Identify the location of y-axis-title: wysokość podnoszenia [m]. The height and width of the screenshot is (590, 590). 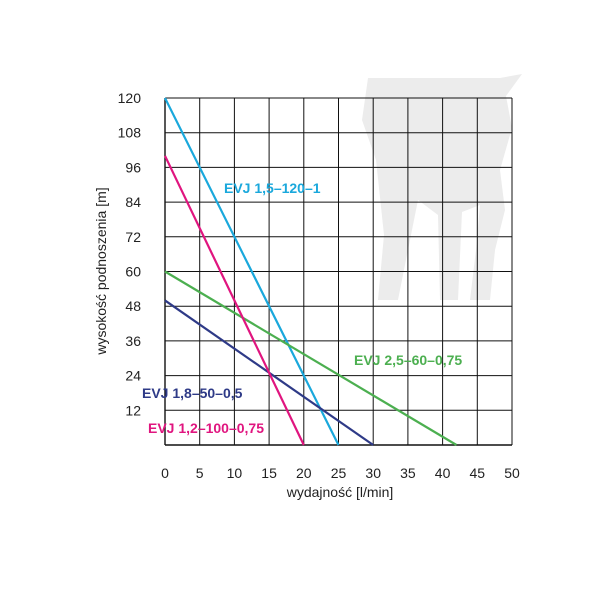
(101, 271).